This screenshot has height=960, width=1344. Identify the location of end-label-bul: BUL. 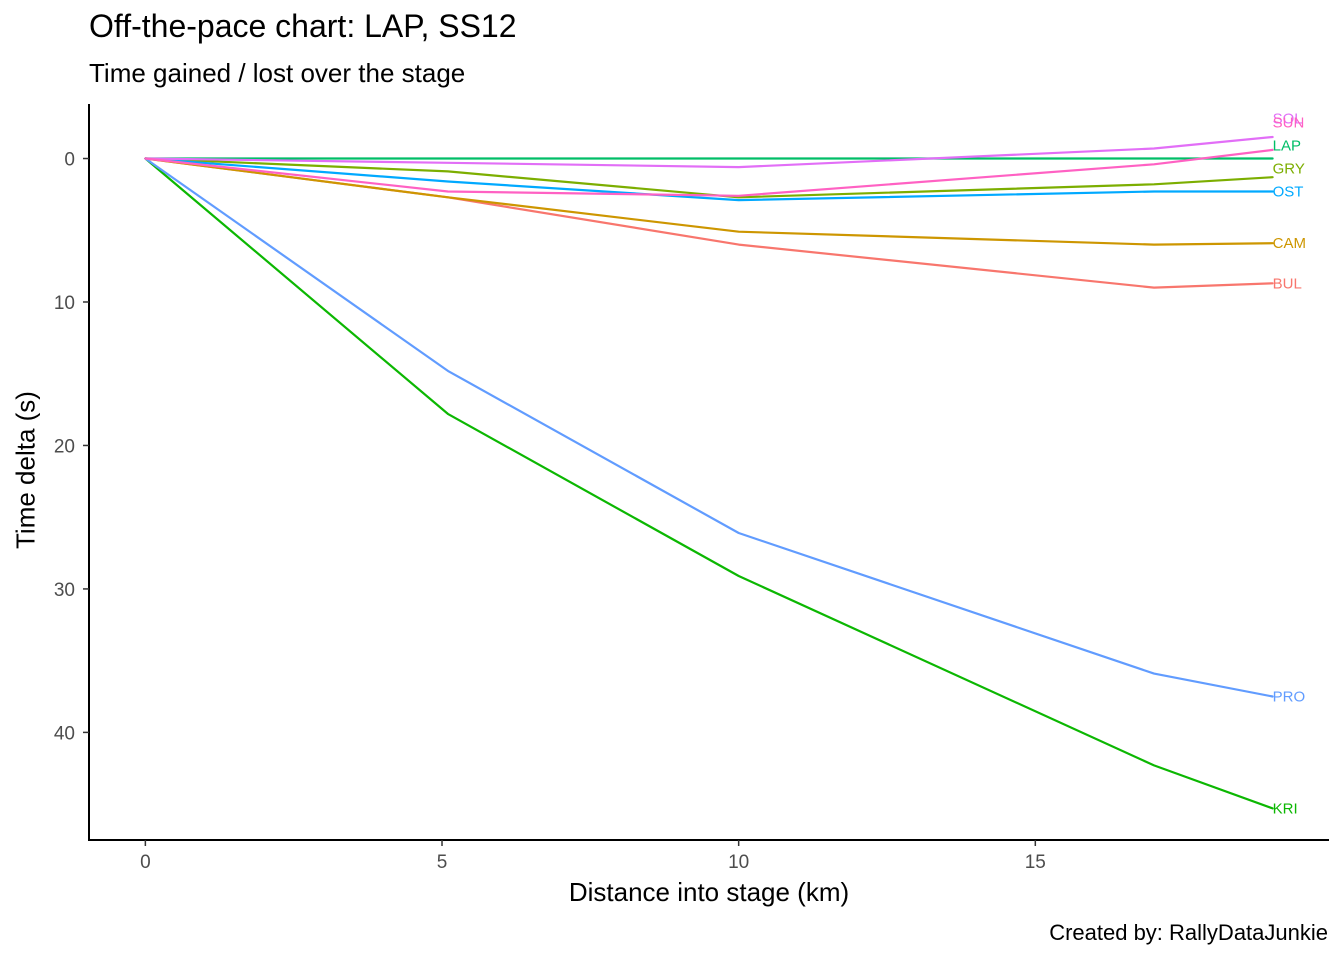
(1287, 283).